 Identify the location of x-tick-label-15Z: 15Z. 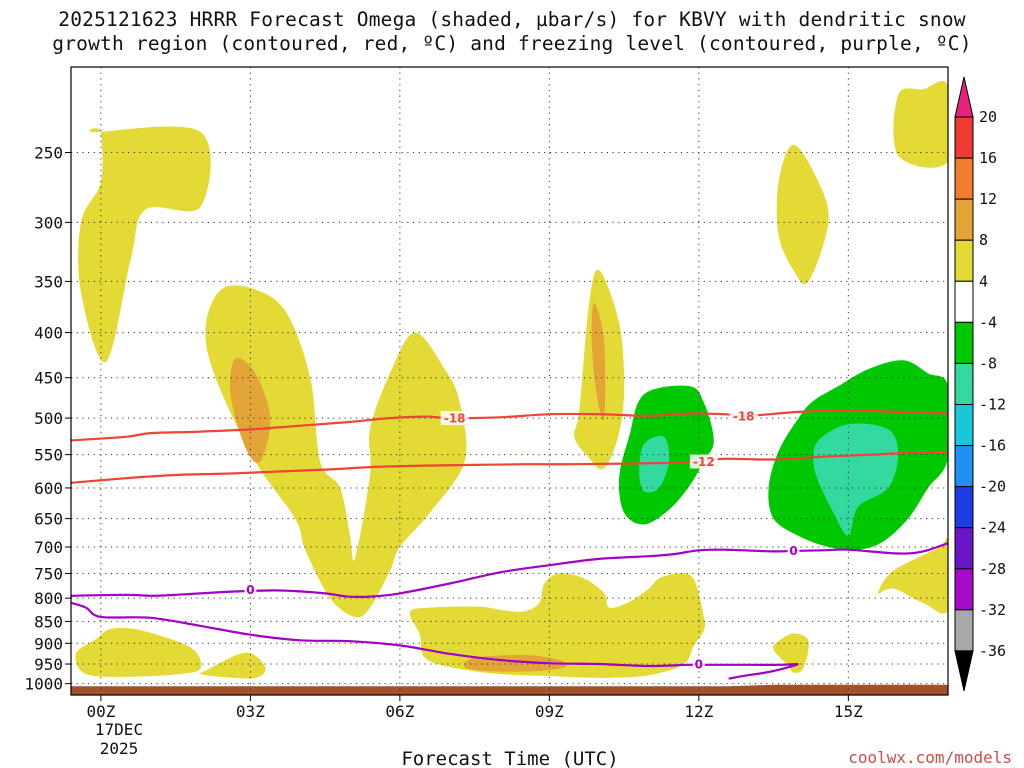
(848, 711).